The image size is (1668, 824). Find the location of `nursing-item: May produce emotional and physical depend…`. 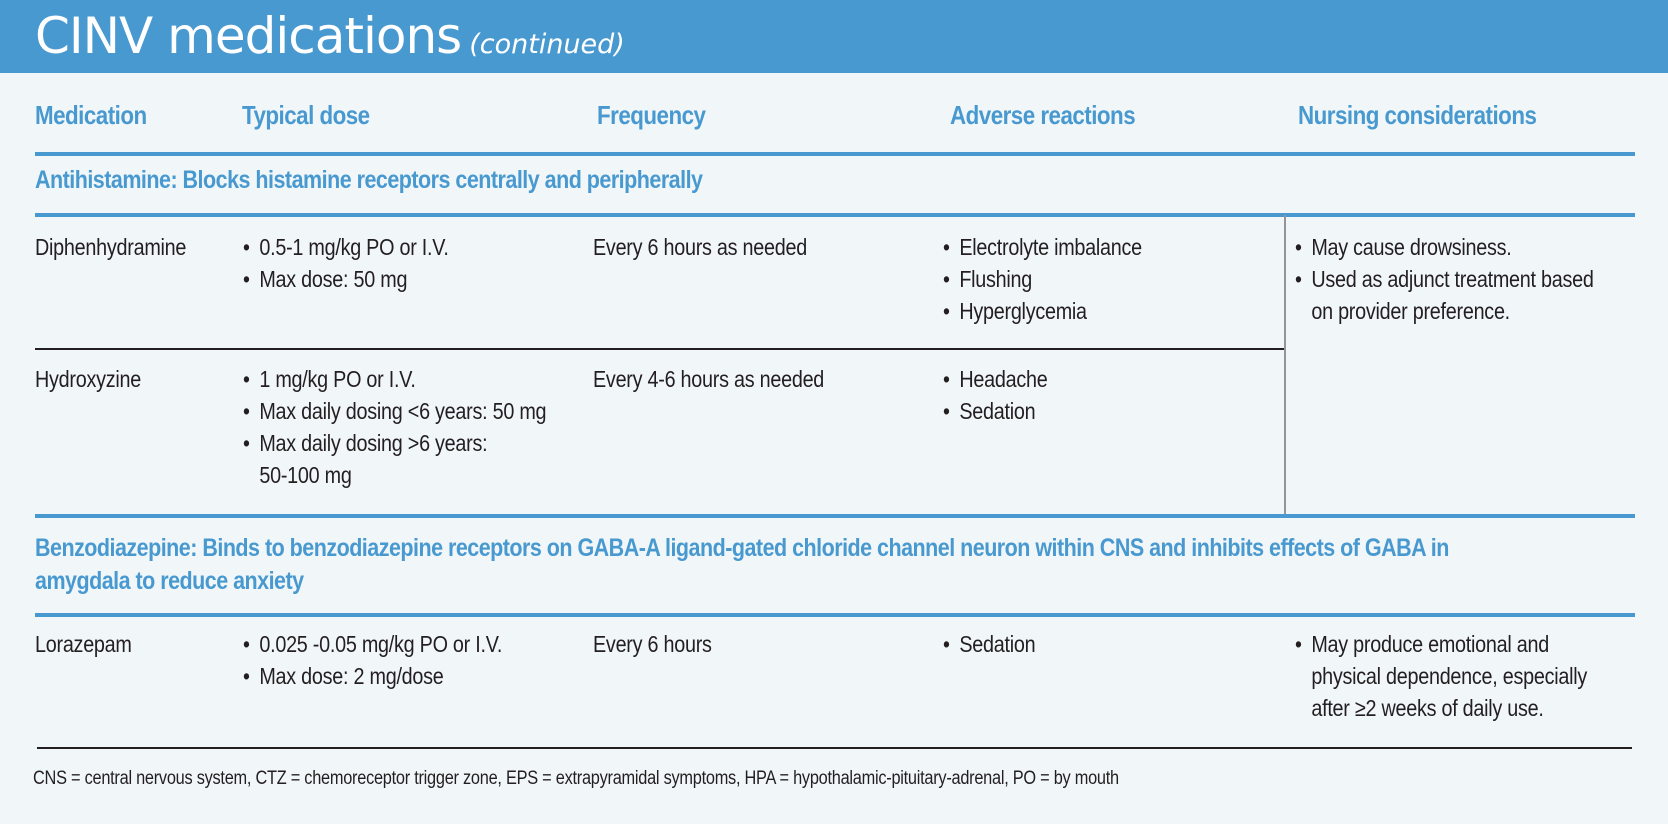

nursing-item: May produce emotional and physical depend… is located at coordinates (1441, 676).